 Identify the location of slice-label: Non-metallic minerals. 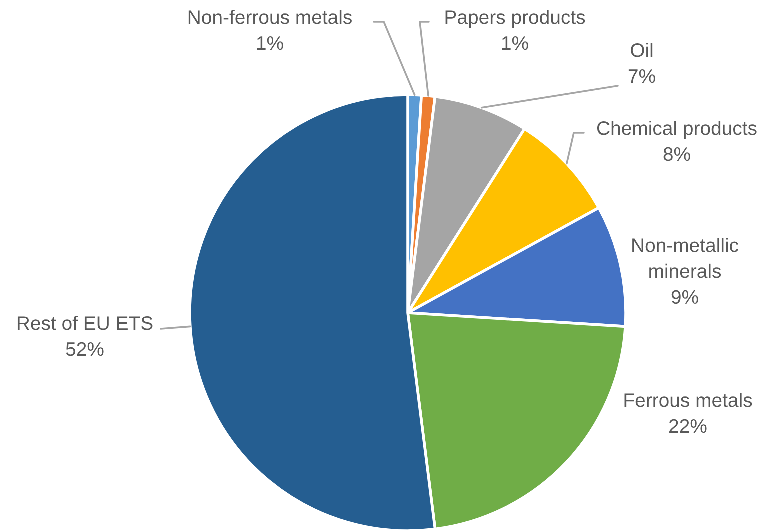
(685, 258).